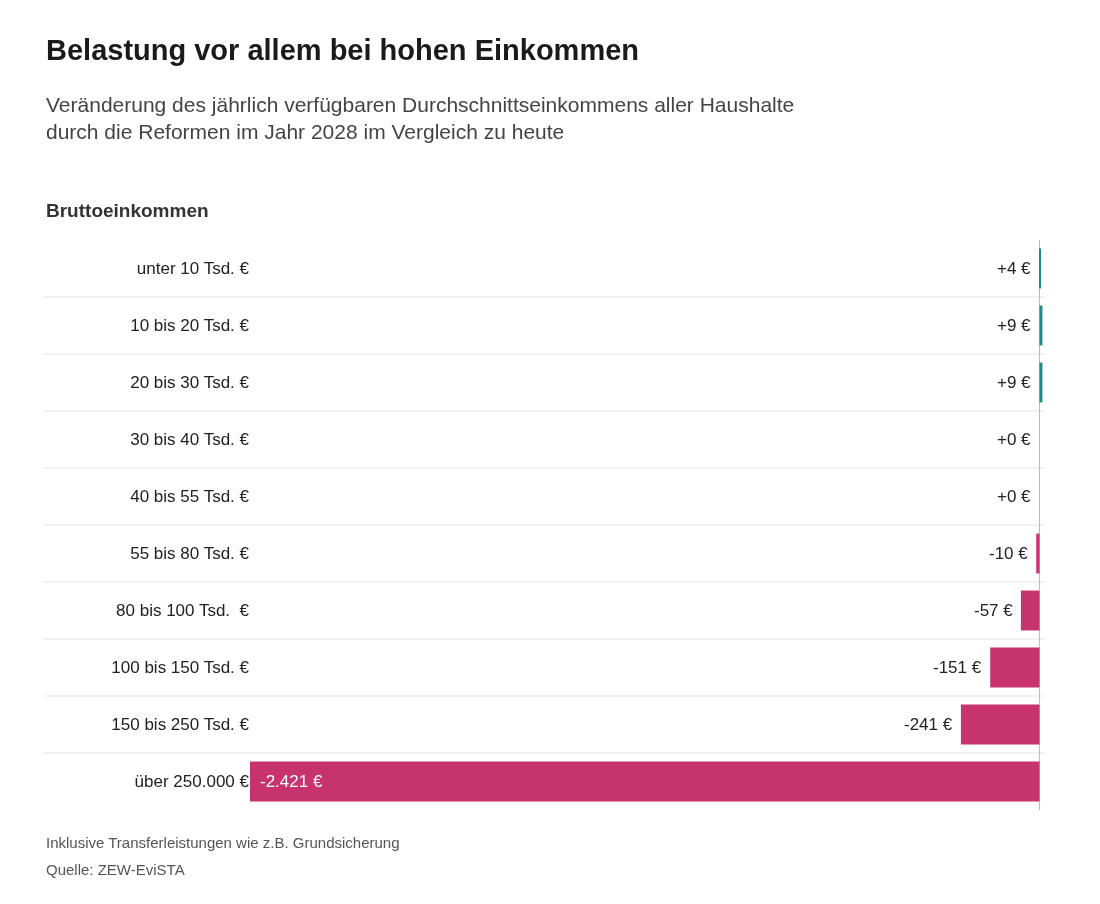 This screenshot has width=1100, height=904. What do you see at coordinates (190, 440) in the screenshot?
I see `y-tick-label: 30 bis 40 Tsd. €` at bounding box center [190, 440].